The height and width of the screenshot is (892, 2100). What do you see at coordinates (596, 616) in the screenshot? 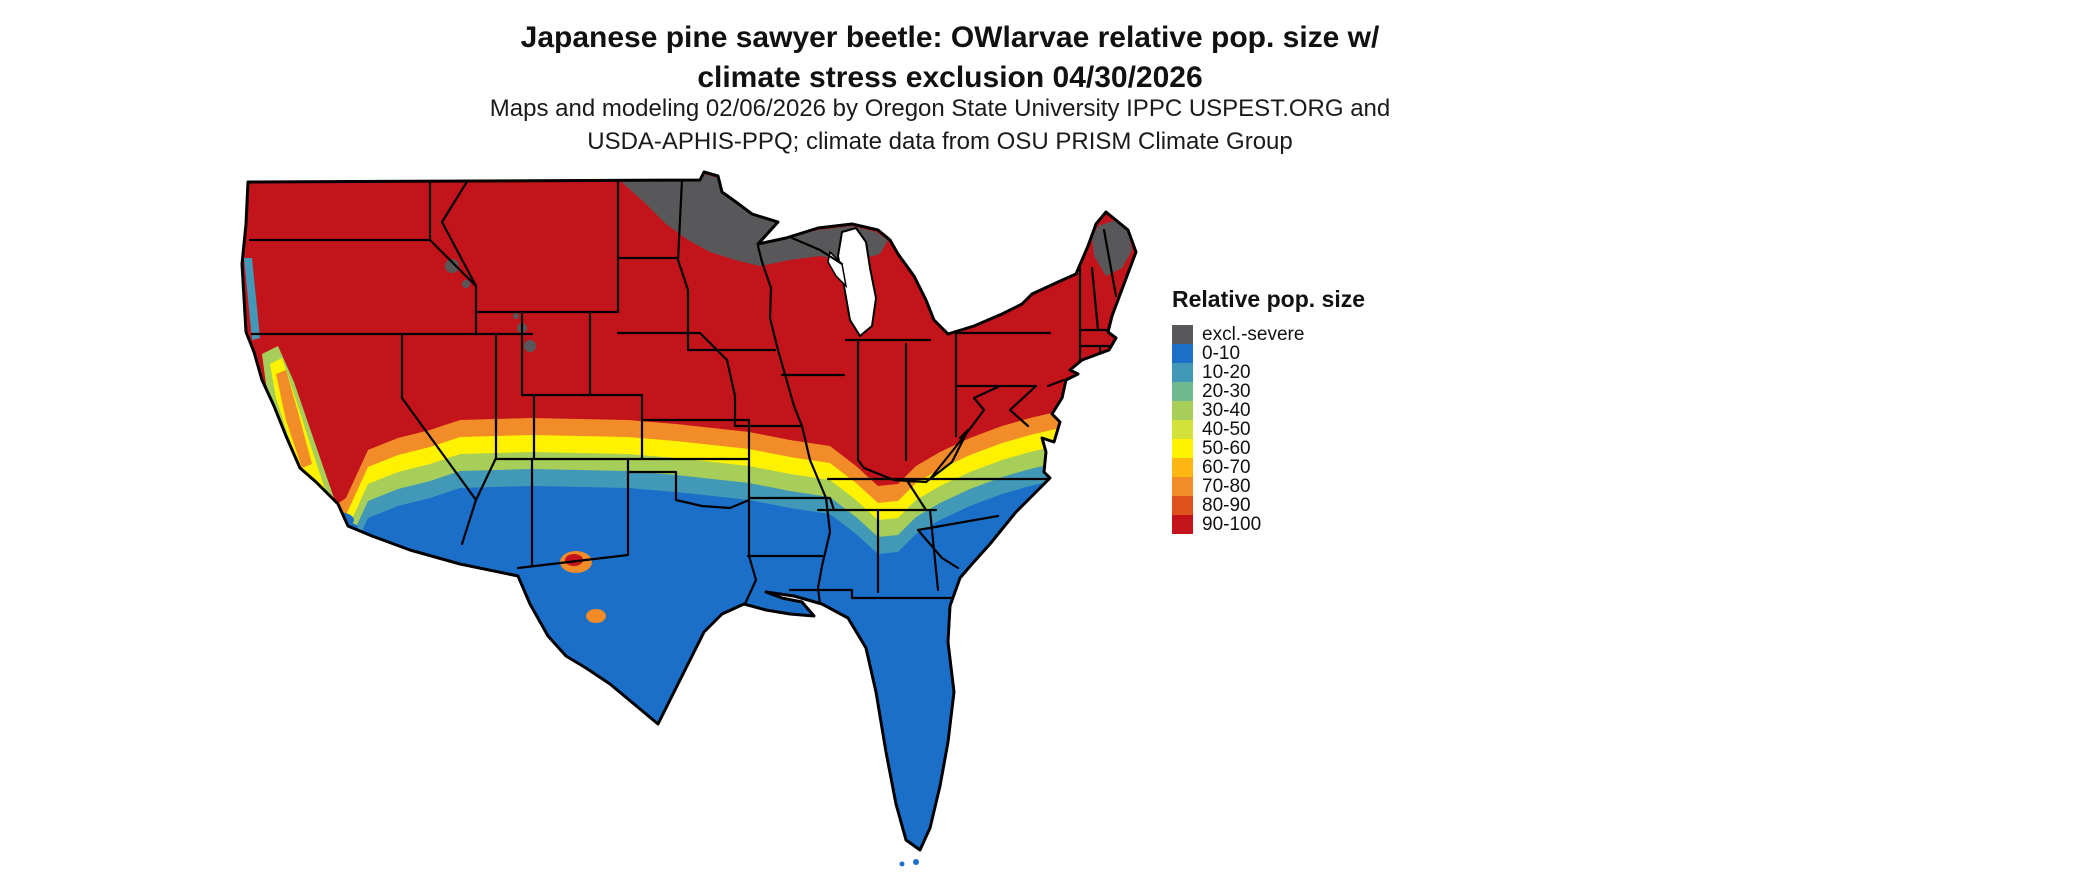
I see `south-texas-orange-pocket` at bounding box center [596, 616].